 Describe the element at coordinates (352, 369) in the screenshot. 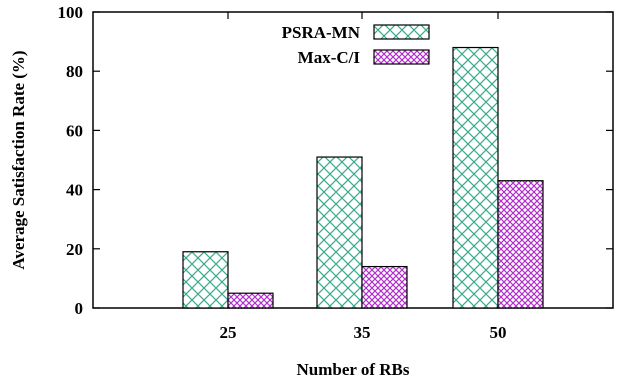

I see `x-axis-title: Number of RBs` at that location.